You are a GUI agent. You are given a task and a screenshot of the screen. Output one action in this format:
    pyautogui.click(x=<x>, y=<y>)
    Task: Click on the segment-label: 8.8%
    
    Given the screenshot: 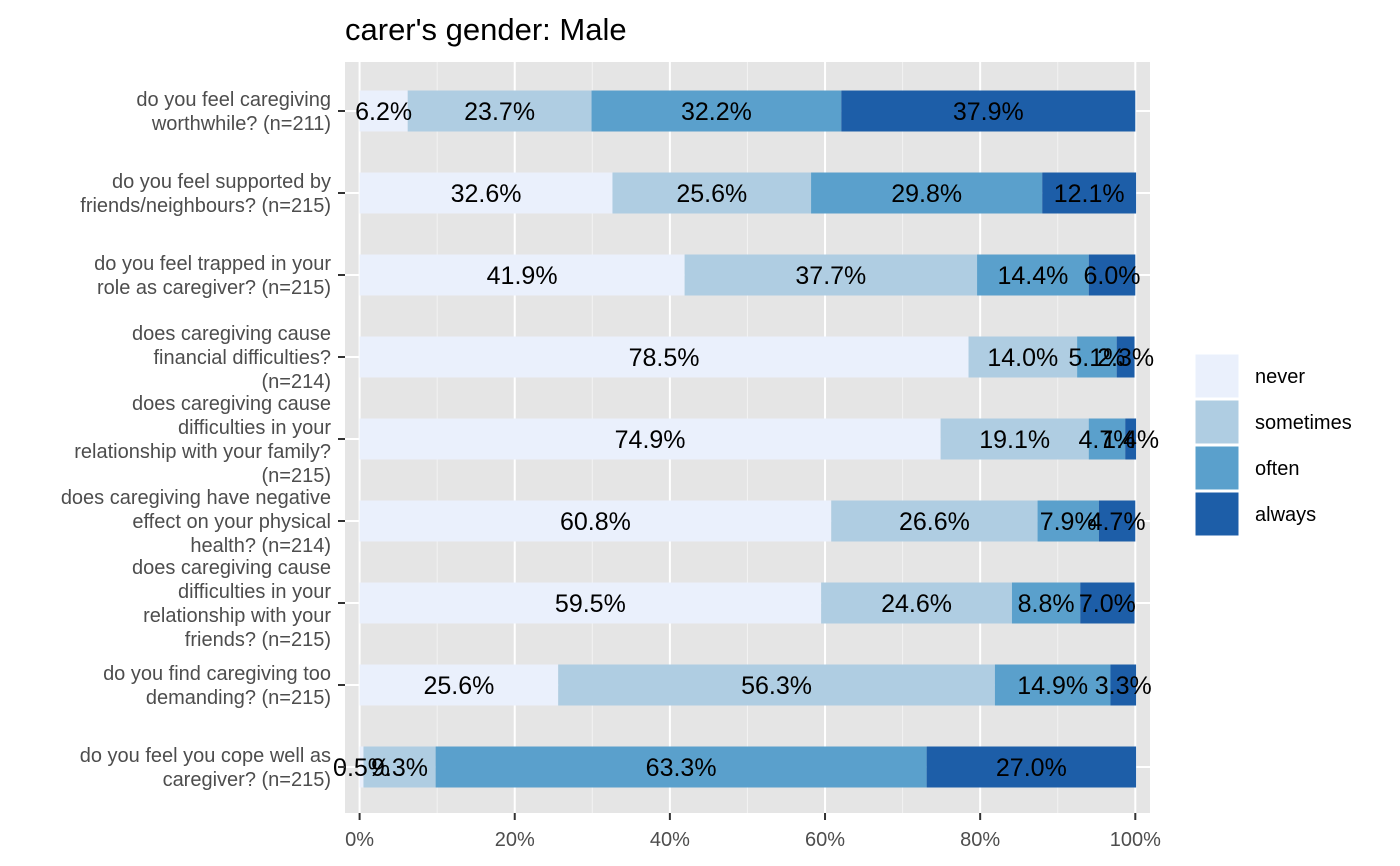 What is the action you would take?
    pyautogui.click(x=1046, y=604)
    